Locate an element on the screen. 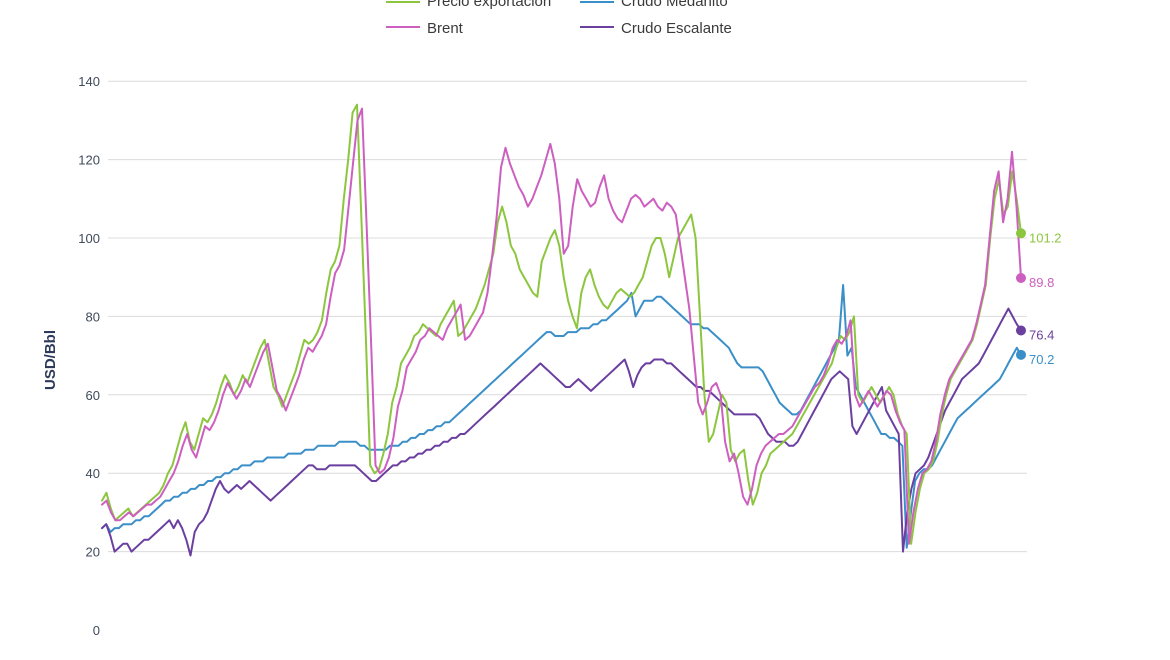 The image size is (1170, 660). end-label-precio-exportacion: 101.2 is located at coordinates (1045, 237).